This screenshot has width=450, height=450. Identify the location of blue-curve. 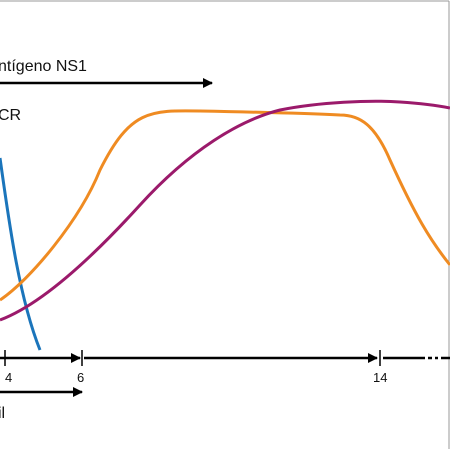
(21, 254).